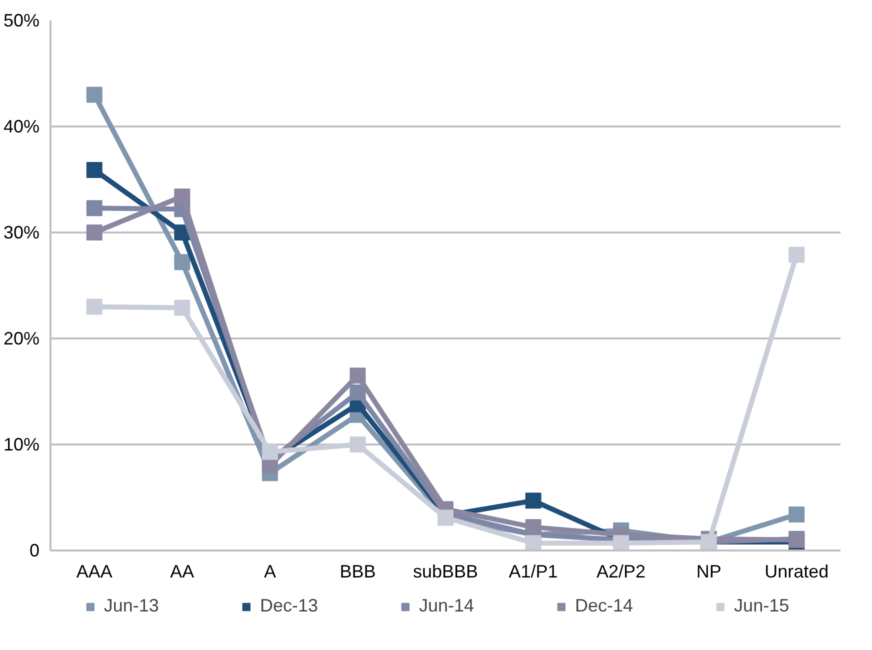  What do you see at coordinates (270, 572) in the screenshot?
I see `x-tick-label: A` at bounding box center [270, 572].